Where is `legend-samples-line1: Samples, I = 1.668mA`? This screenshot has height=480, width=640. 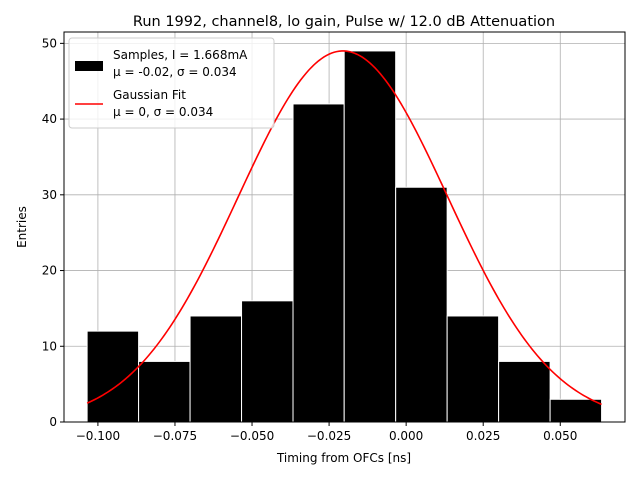
legend-samples-line1: Samples, I = 1.668mA is located at coordinates (180, 55).